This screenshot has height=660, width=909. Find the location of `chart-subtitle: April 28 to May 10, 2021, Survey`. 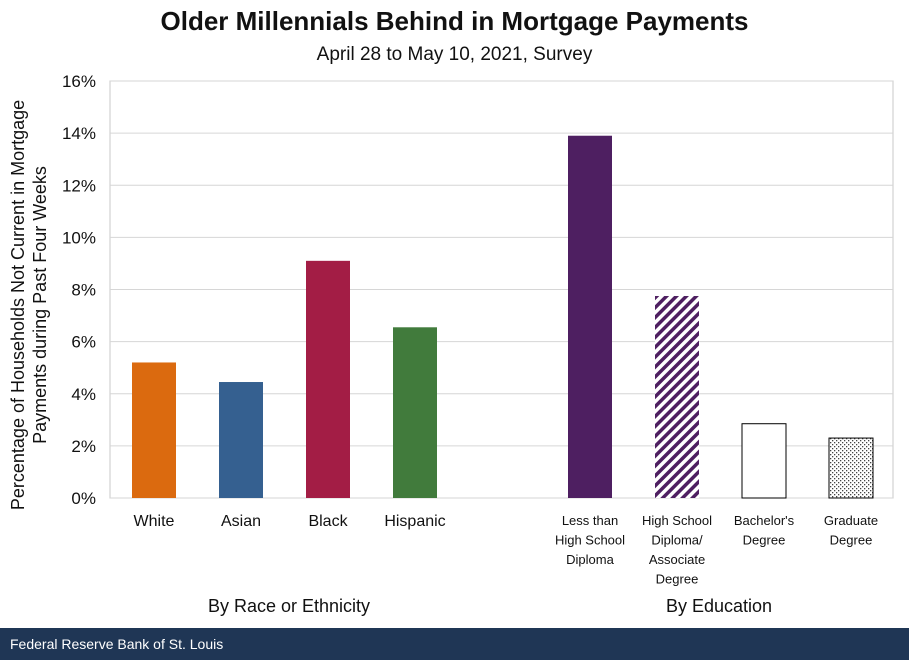

chart-subtitle: April 28 to May 10, 2021, Survey is located at coordinates (454, 54).